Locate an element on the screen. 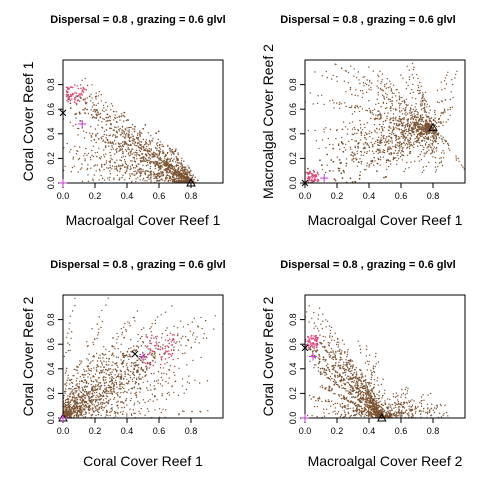 This screenshot has width=480, height=480. x-tick-label: 0.0 is located at coordinates (63, 431).